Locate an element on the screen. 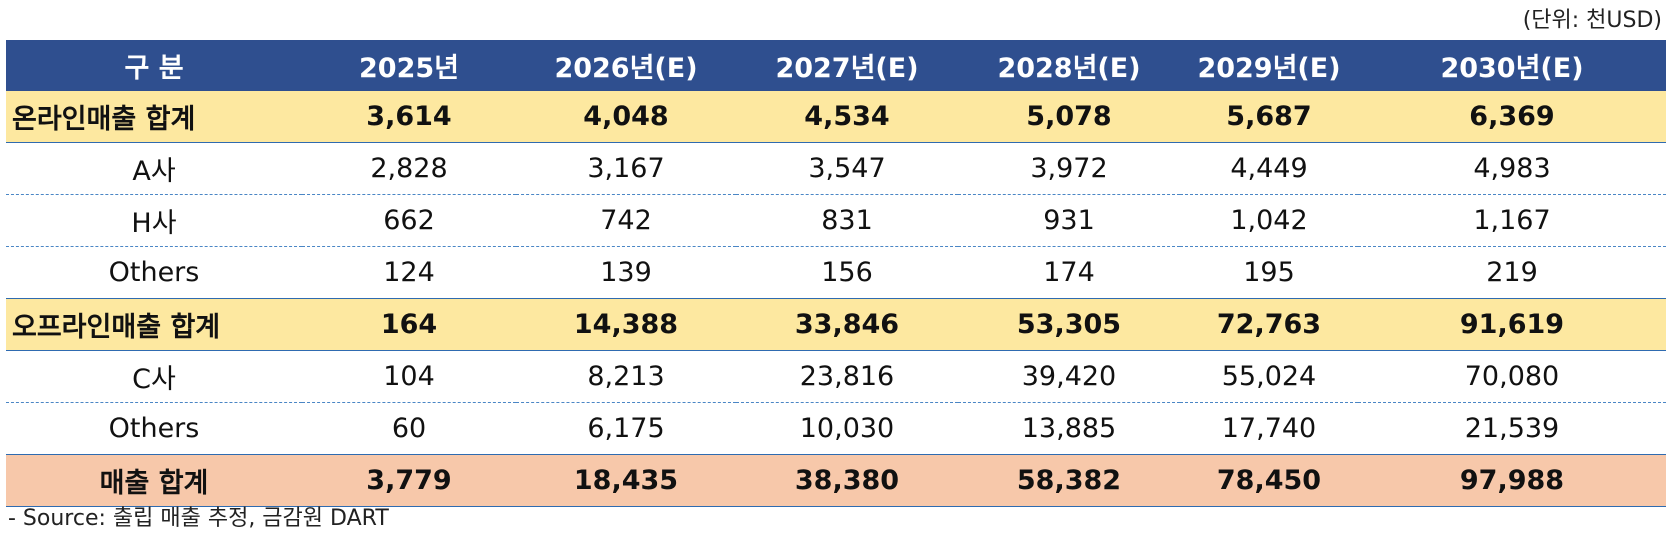 This screenshot has width=1670, height=552. table-cell: 104 is located at coordinates (409, 376).